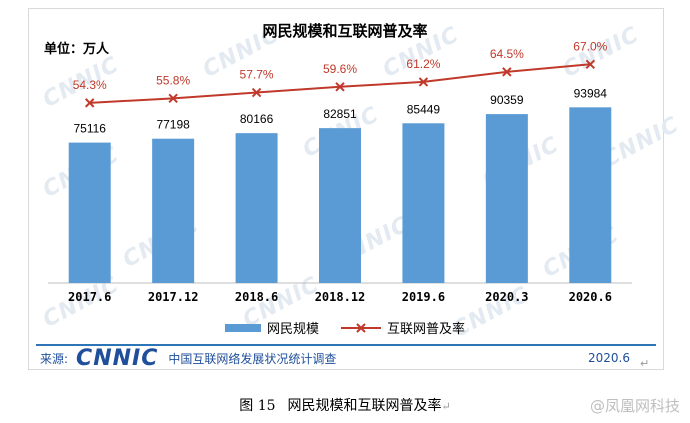 The height and width of the screenshot is (423, 690). Describe the element at coordinates (117, 358) in the screenshot. I see `cnnic-logo: CNNIC` at that location.